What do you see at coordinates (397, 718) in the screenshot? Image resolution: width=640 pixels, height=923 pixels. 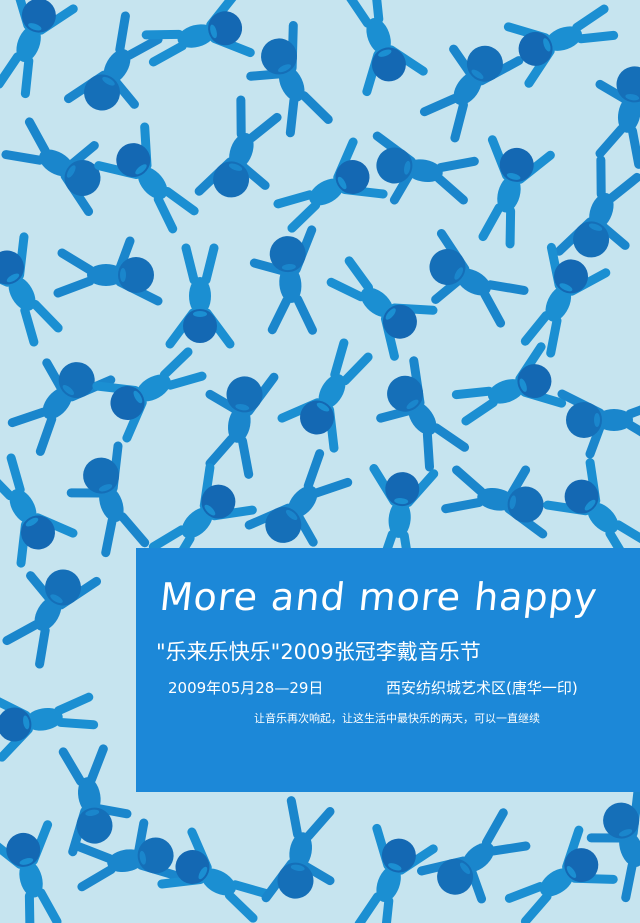 I see `slogan: 让音乐再次响起，让这生活中最快乐的两天，可以一直继续` at bounding box center [397, 718].